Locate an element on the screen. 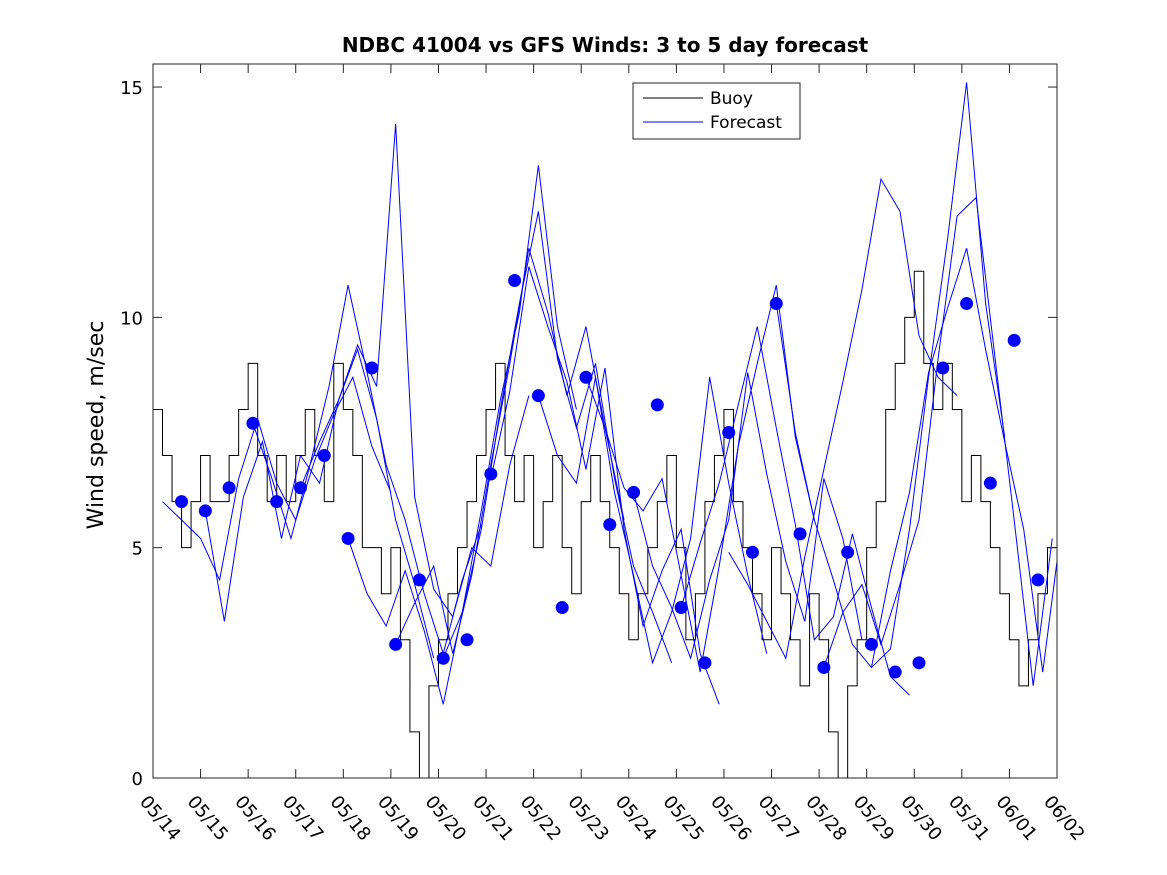 This screenshot has width=1167, height=875. legend-box is located at coordinates (716, 111).